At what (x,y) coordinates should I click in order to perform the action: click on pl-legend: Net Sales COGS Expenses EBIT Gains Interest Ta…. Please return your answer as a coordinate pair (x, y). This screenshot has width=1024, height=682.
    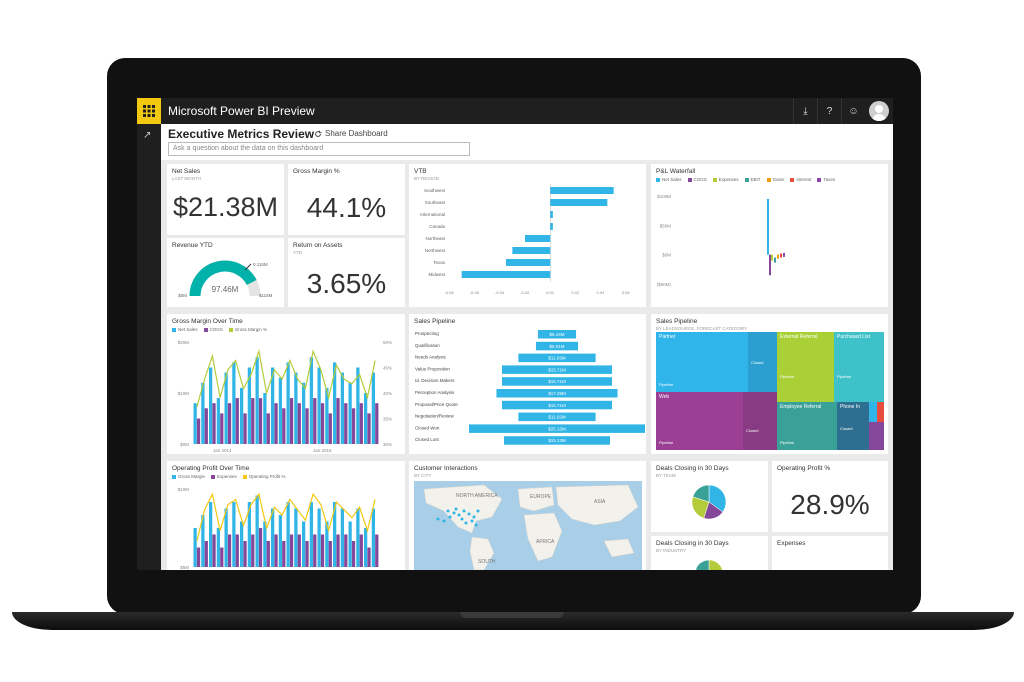
    Looking at the image, I should click on (745, 179).